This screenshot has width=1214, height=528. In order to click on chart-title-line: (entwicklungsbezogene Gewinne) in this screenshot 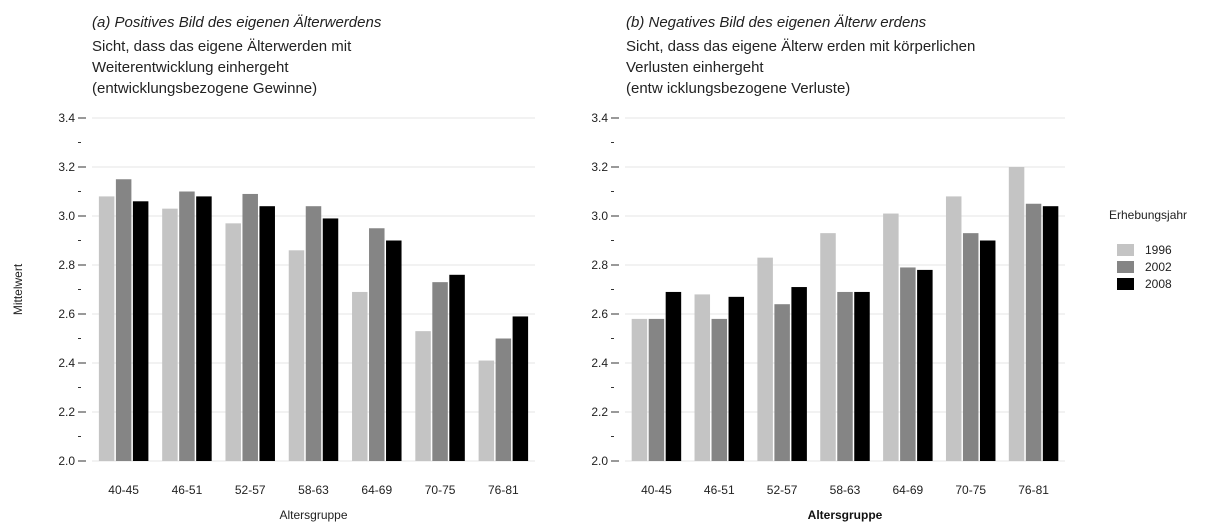, I will do `click(204, 88)`.